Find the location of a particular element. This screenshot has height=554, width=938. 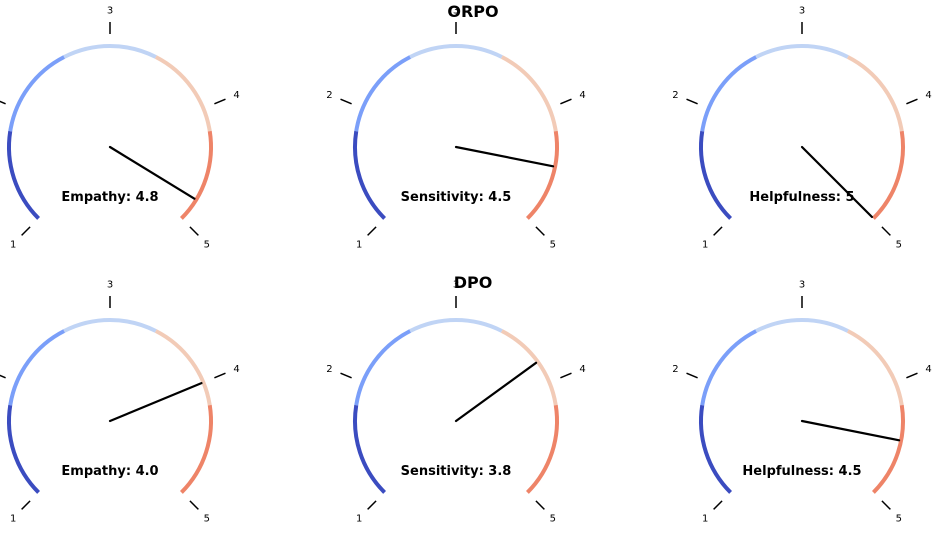

gauge-r0-c0-tick-label-3: 3 is located at coordinates (110, 11).